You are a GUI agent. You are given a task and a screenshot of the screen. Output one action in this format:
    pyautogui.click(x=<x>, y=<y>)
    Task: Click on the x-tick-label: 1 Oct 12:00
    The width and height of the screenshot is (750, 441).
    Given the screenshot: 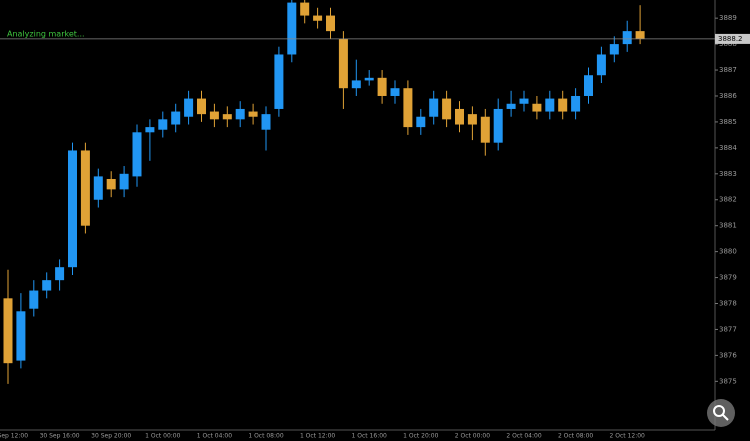 What is the action you would take?
    pyautogui.click(x=317, y=436)
    